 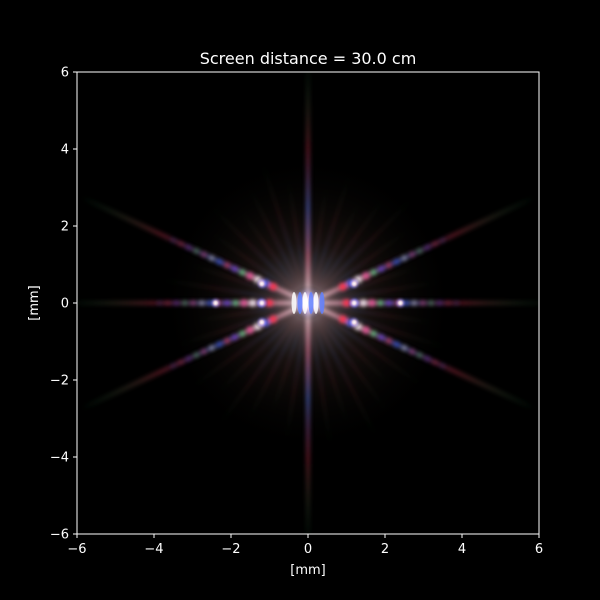 I want to click on x-tick-label: 6, so click(x=539, y=549).